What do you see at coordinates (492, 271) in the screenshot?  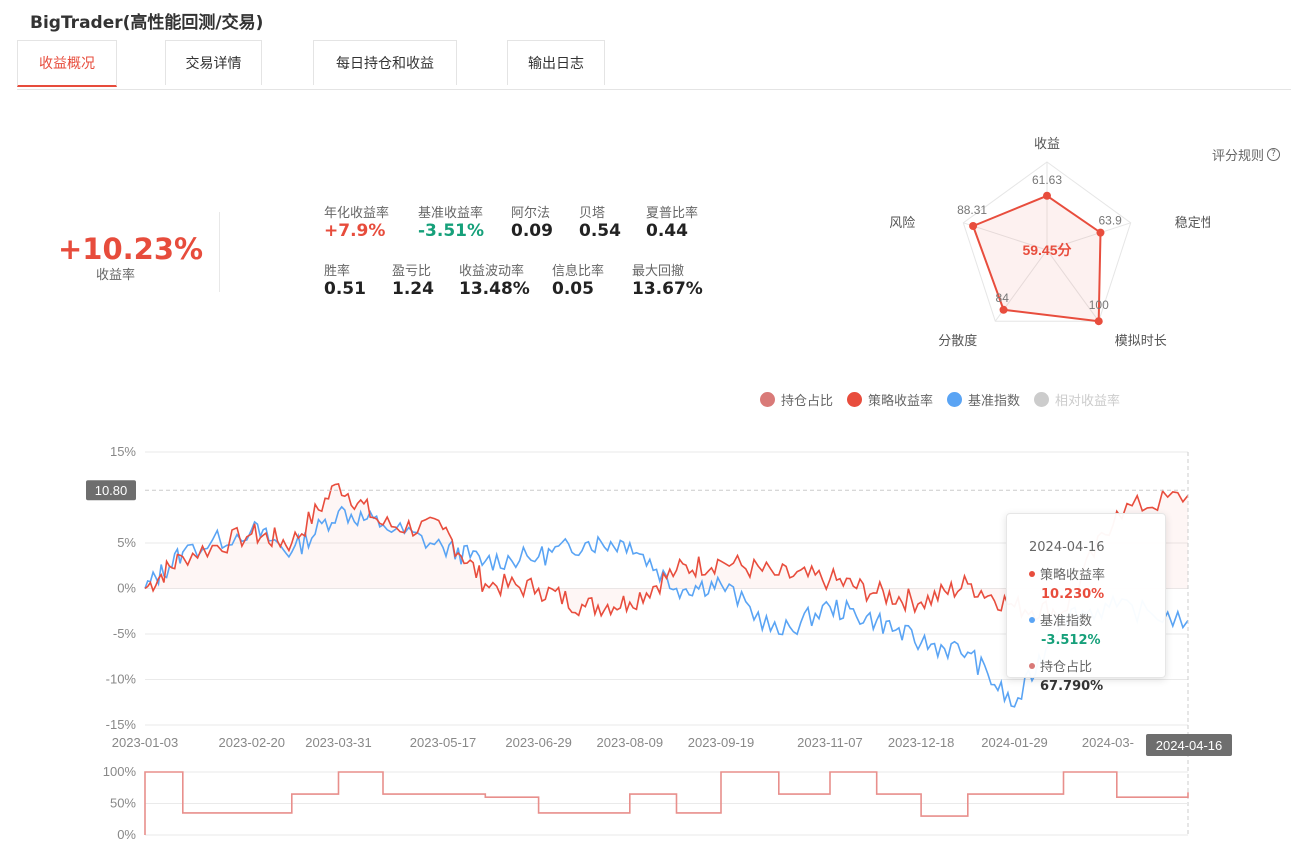 I see `metric-label: 收益波动率` at bounding box center [492, 271].